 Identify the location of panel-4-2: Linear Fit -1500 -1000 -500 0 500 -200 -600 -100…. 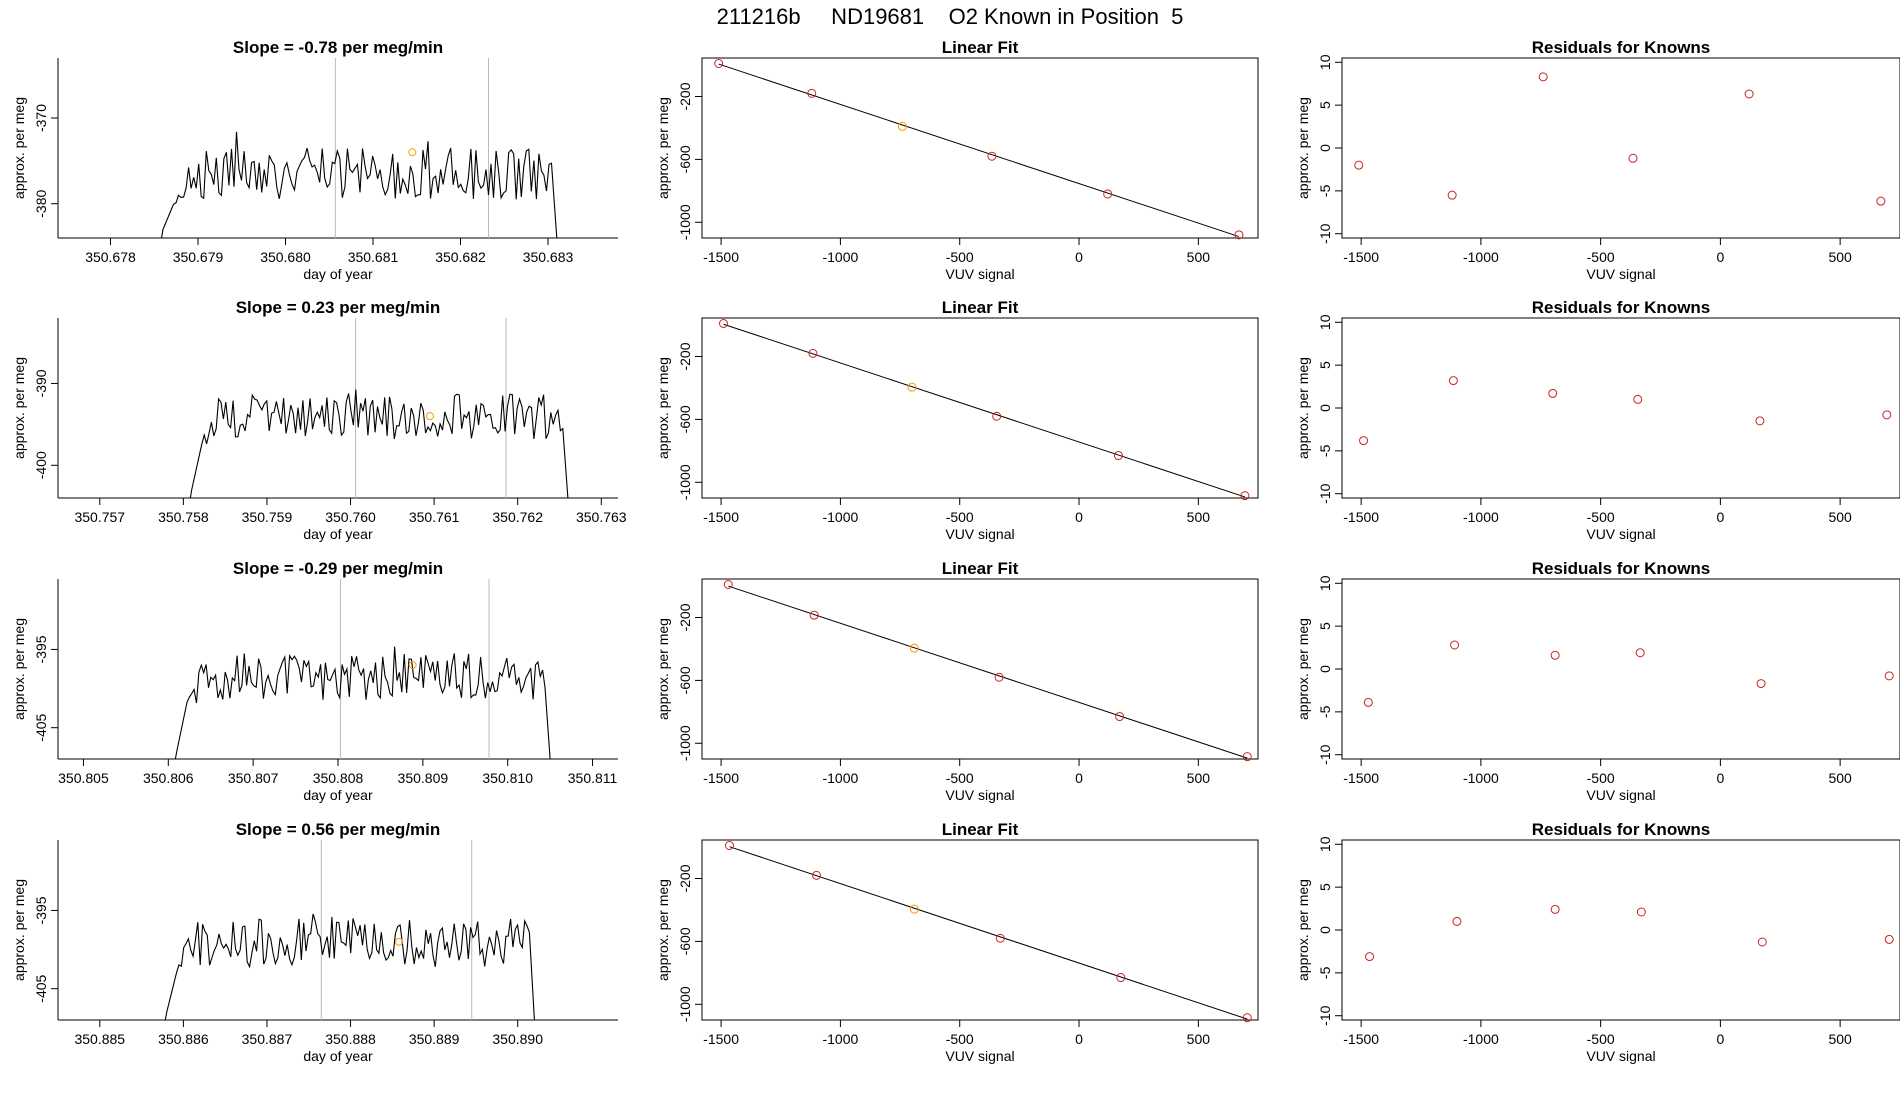
(957, 942).